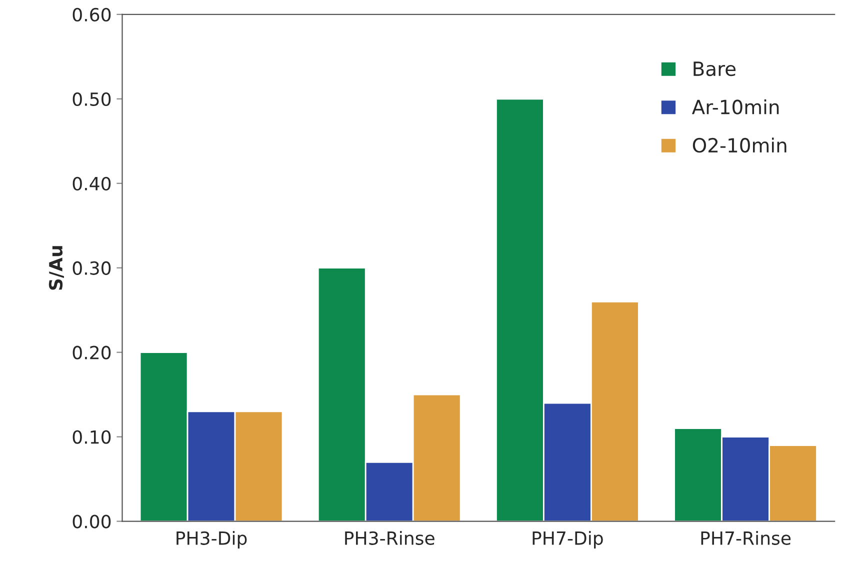 The width and height of the screenshot is (843, 576). I want to click on y-tick-label: 0.60, so click(91, 15).